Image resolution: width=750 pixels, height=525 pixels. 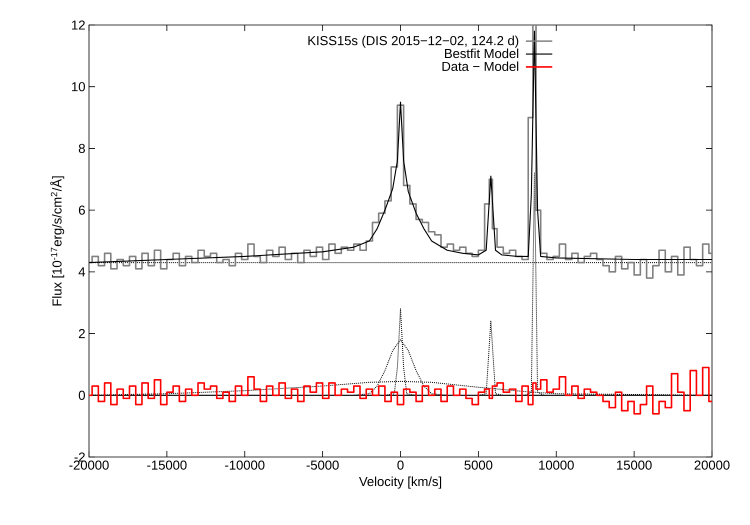 What do you see at coordinates (322, 465) in the screenshot?
I see `x-tick-label: -5000` at bounding box center [322, 465].